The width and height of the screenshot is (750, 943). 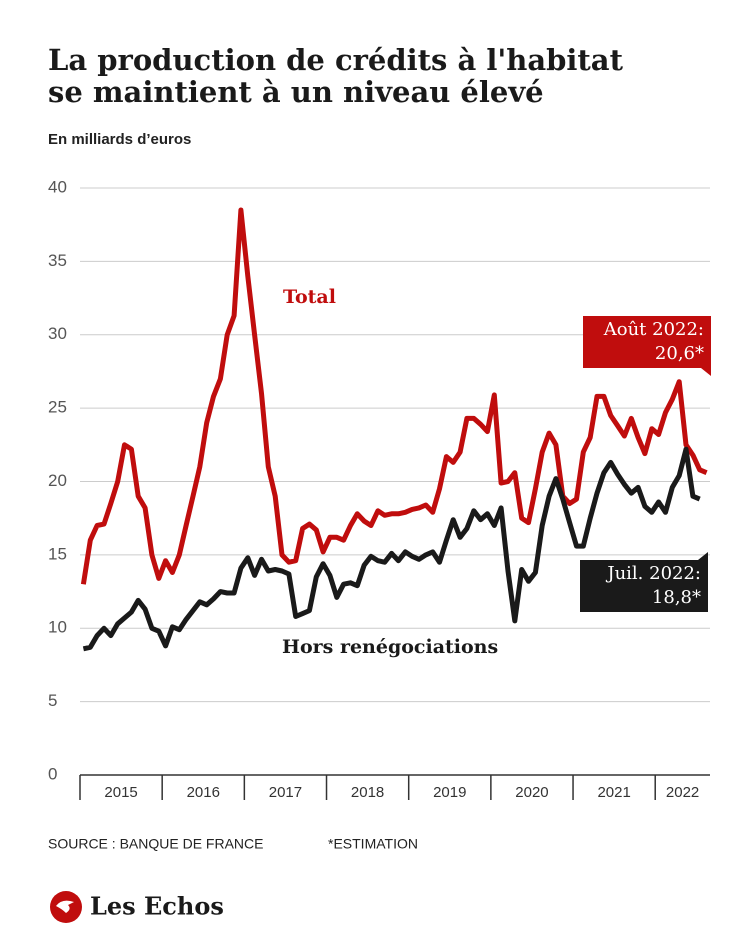 What do you see at coordinates (653, 573) in the screenshot?
I see `callout-text: Juil. 2022:` at bounding box center [653, 573].